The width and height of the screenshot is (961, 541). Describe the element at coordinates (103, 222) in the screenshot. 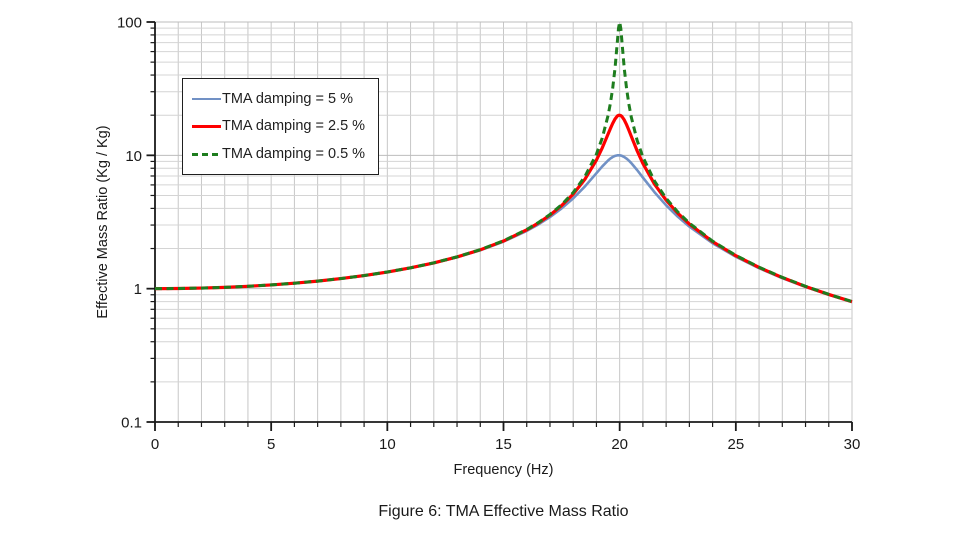

I see `y-axis-title: Effective Mass Ratio (Kg / Kg)` at that location.